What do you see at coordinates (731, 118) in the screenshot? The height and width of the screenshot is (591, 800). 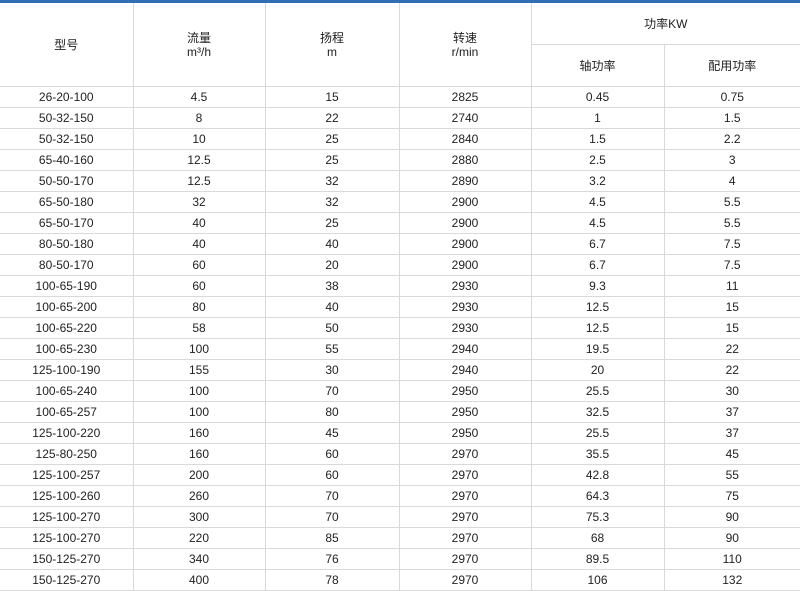 I see `cell-motor-power: 1.5` at bounding box center [731, 118].